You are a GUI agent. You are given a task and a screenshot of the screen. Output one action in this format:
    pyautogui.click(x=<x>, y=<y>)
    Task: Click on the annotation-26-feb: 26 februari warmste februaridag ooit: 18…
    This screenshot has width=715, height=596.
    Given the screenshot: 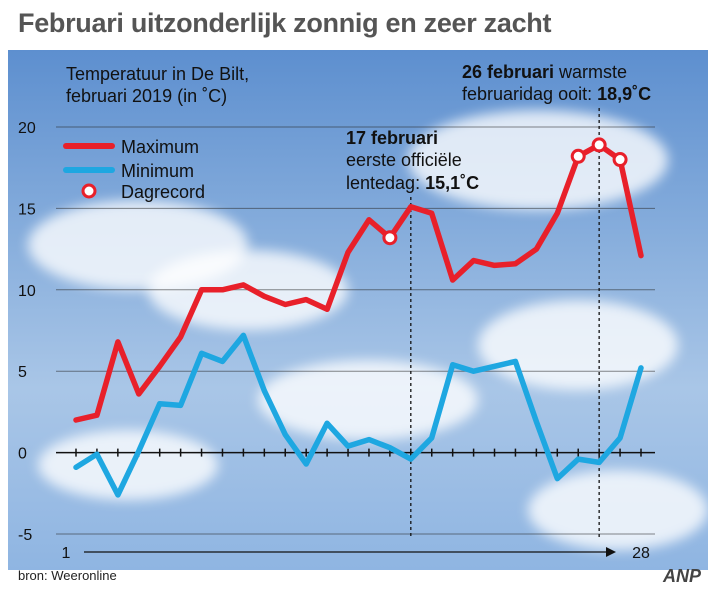 What is the action you would take?
    pyautogui.click(x=556, y=83)
    